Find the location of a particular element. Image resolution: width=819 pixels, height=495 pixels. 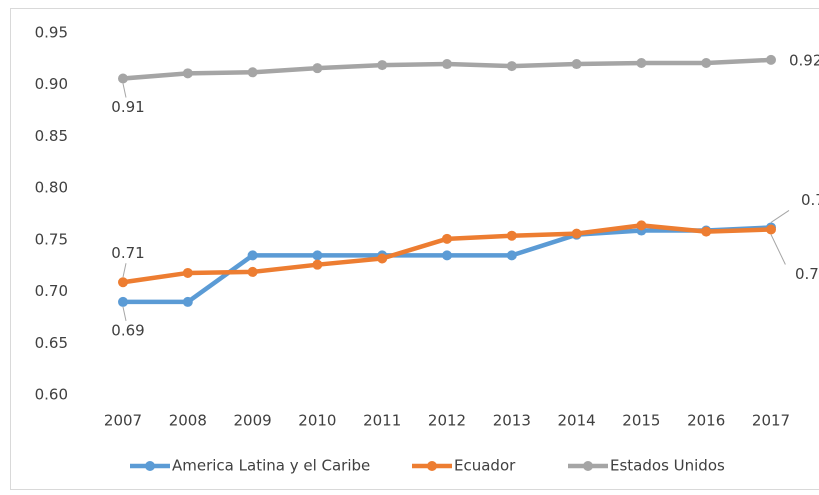

y-tick-label: 0.75 is located at coordinates (51, 239).